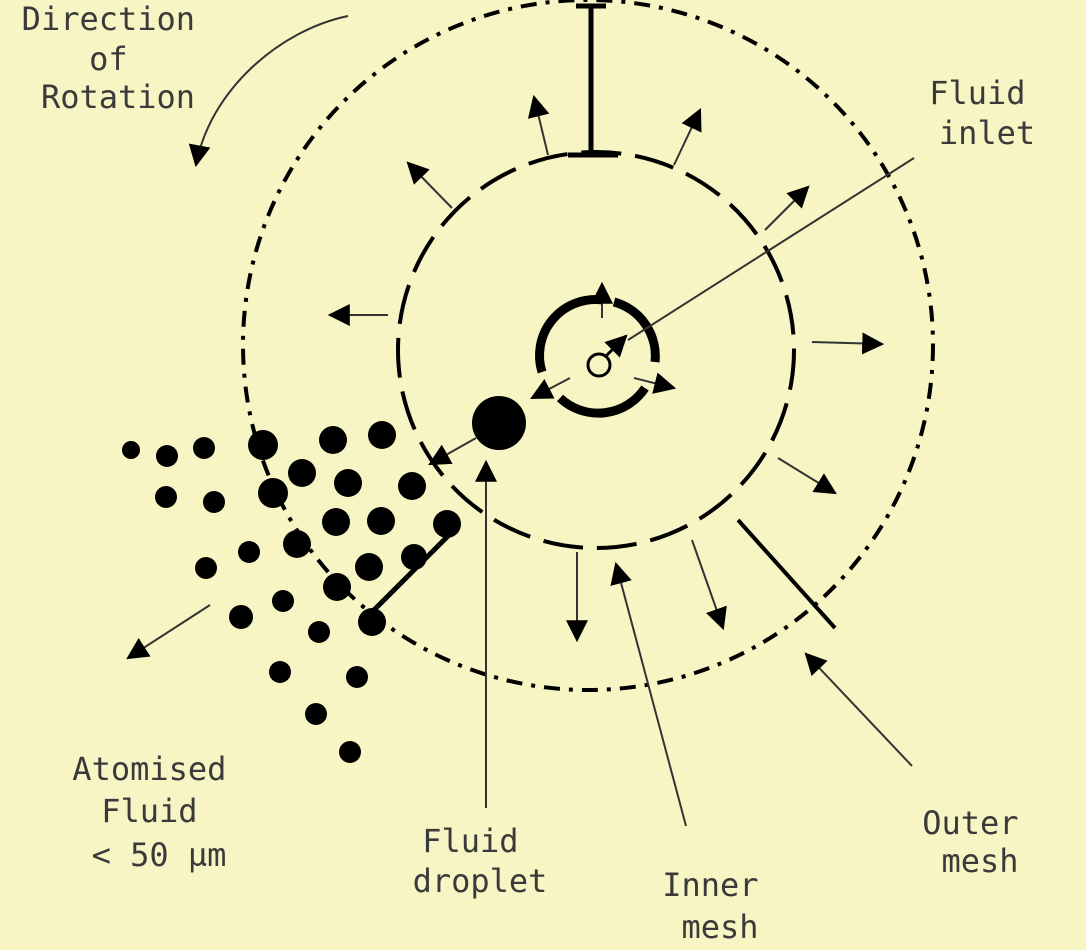 The width and height of the screenshot is (1086, 950). What do you see at coordinates (411, 573) in the screenshot?
I see `radial-spacer-lower-left` at bounding box center [411, 573].